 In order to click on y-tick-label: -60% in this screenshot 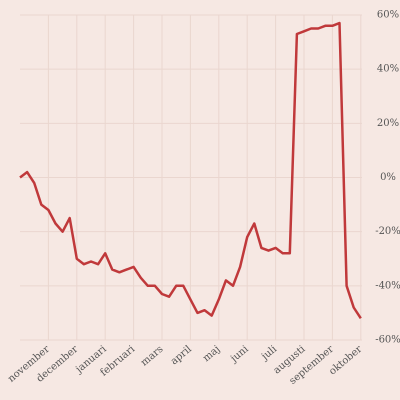, I will do `click(387, 340)`.